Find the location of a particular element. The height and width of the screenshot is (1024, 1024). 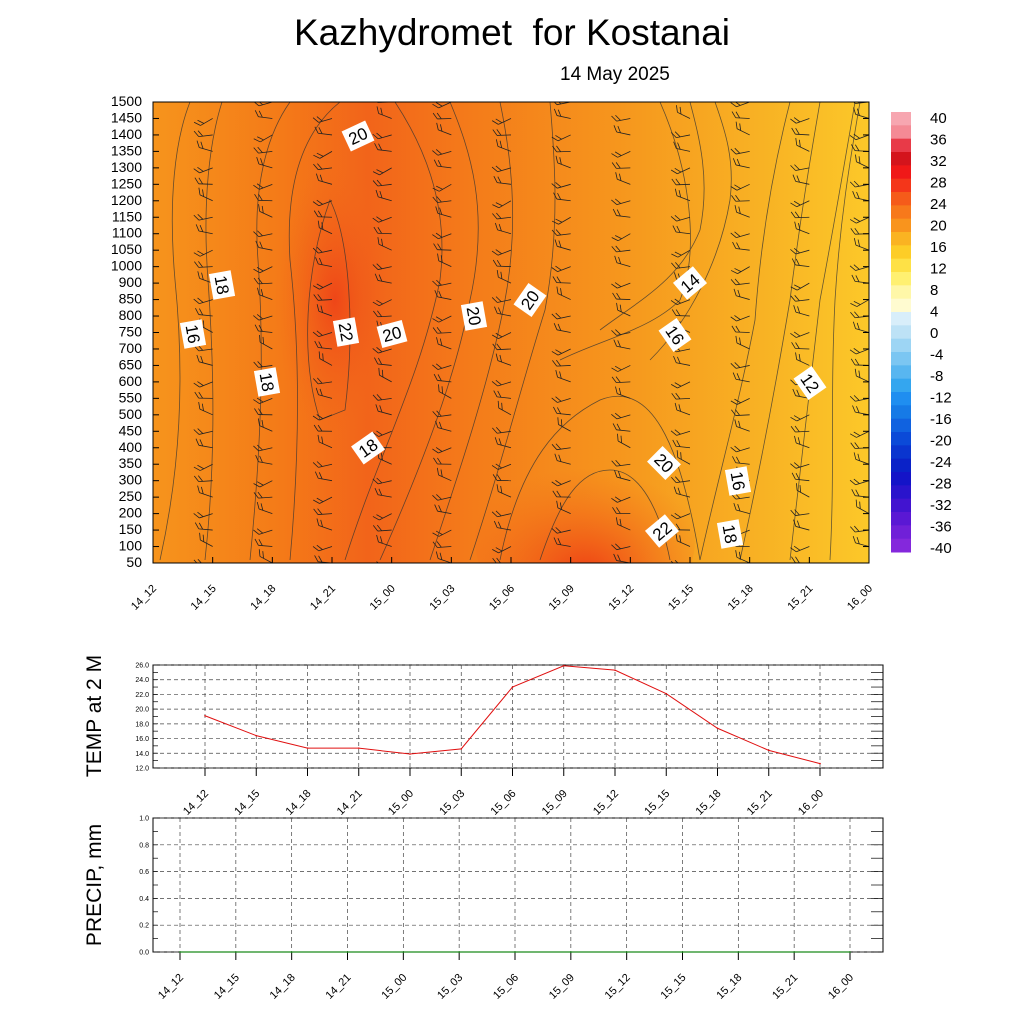

y-tick-label: 600 is located at coordinates (131, 381).